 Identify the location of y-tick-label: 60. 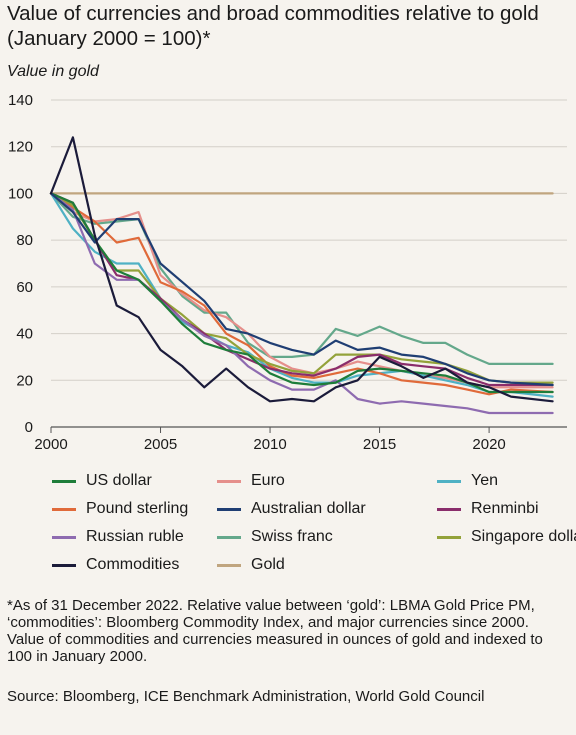
(24, 287).